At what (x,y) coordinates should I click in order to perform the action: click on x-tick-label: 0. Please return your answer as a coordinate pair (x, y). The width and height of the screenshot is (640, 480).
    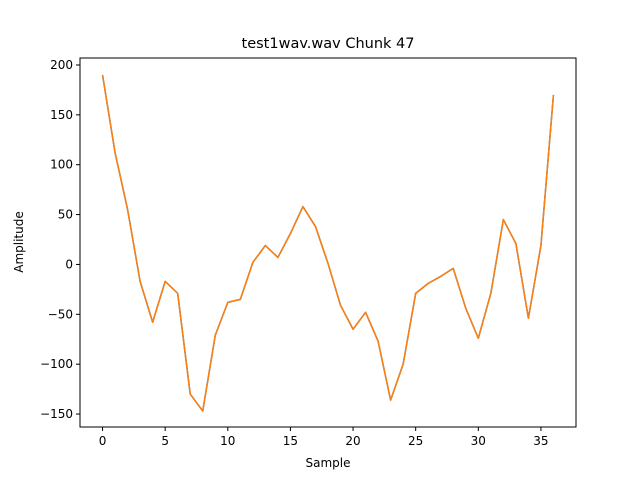
    Looking at the image, I should click on (103, 441).